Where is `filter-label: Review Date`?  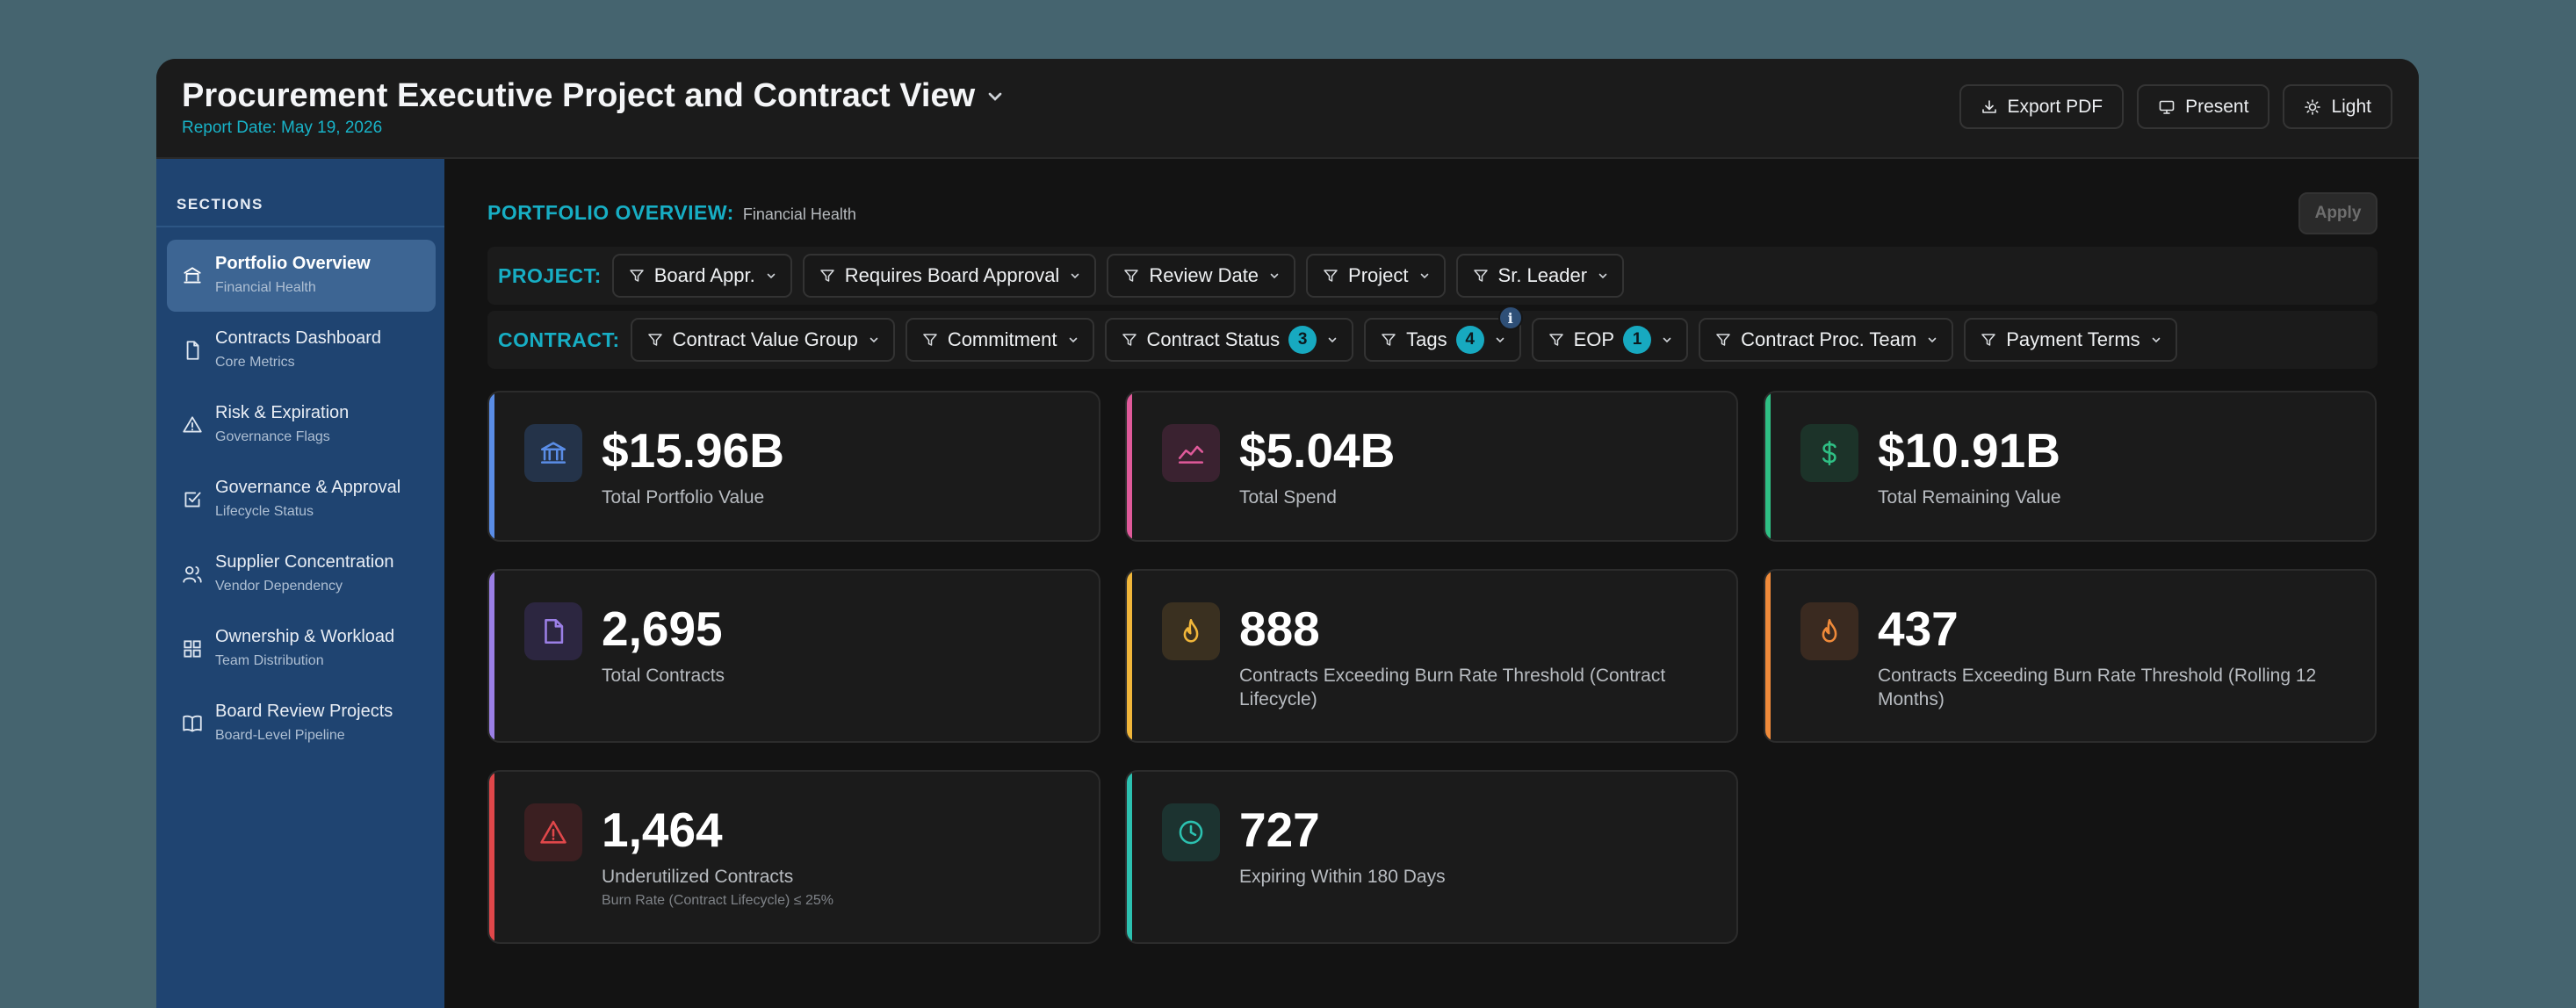 filter-label: Review Date is located at coordinates (1204, 275).